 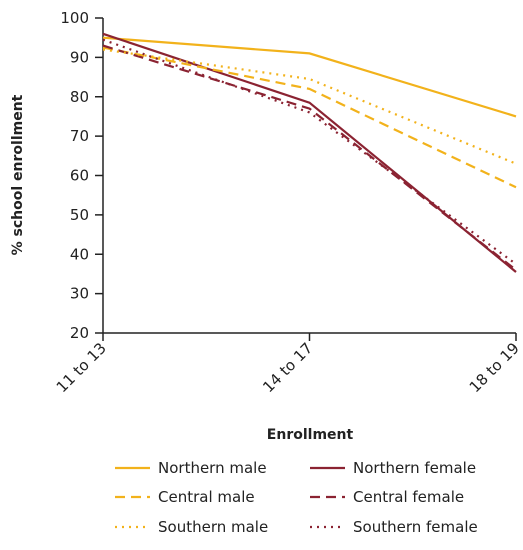 I want to click on legend-label: Central male, so click(x=206, y=497).